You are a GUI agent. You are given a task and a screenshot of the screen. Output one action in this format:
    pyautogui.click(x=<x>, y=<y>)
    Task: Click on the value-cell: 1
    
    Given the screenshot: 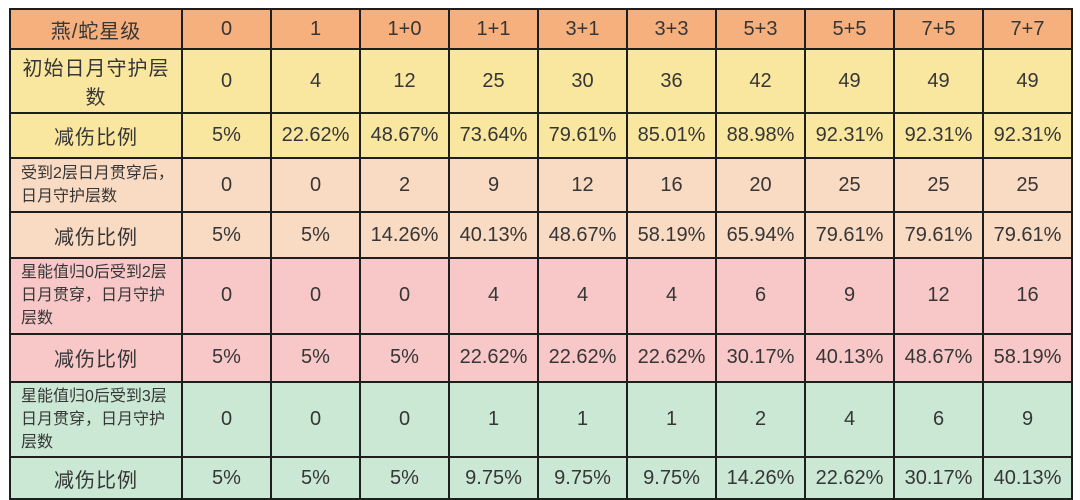 What is the action you would take?
    pyautogui.click(x=671, y=419)
    